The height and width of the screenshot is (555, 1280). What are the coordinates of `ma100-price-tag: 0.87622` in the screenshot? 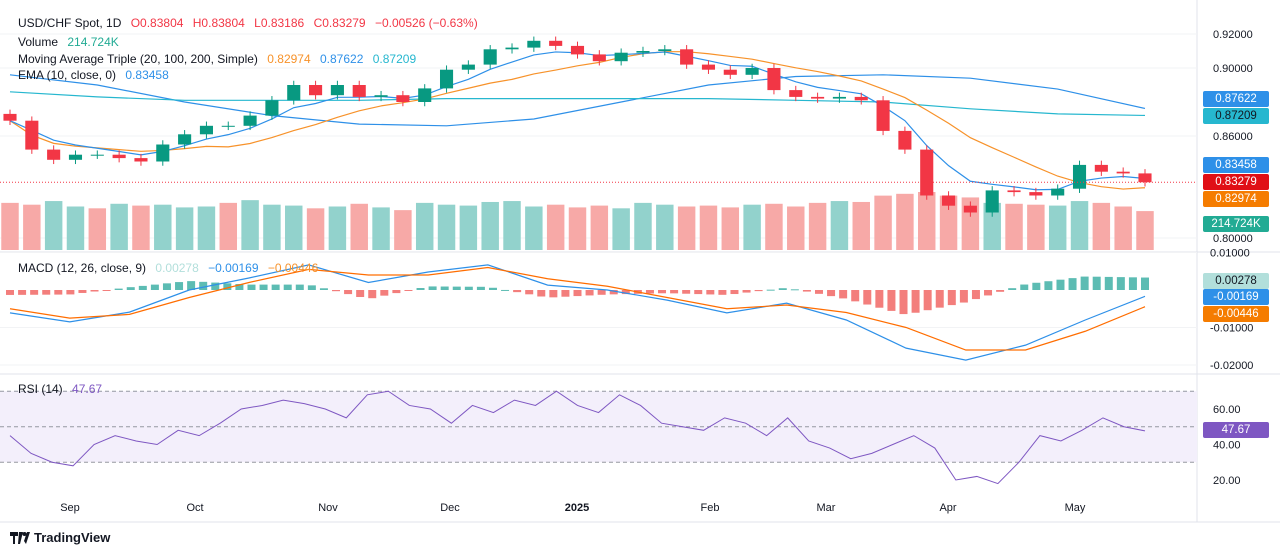 It's located at (1236, 99).